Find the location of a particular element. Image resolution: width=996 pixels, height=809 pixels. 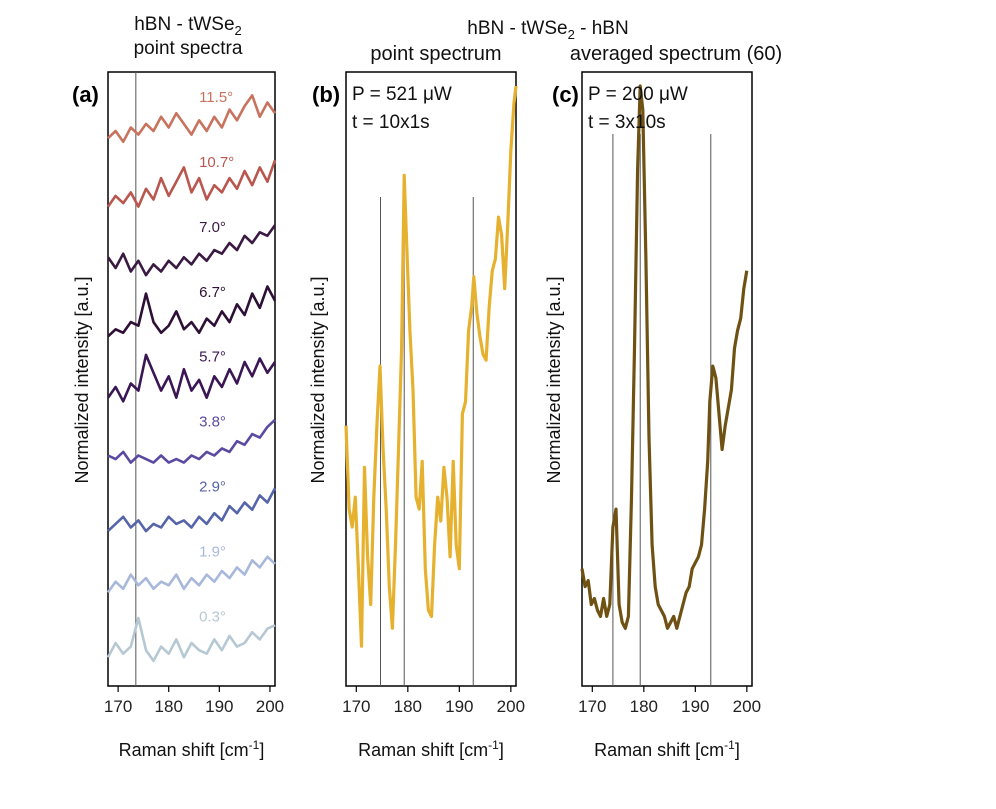

panel-a-label: (a) is located at coordinates (85, 94).